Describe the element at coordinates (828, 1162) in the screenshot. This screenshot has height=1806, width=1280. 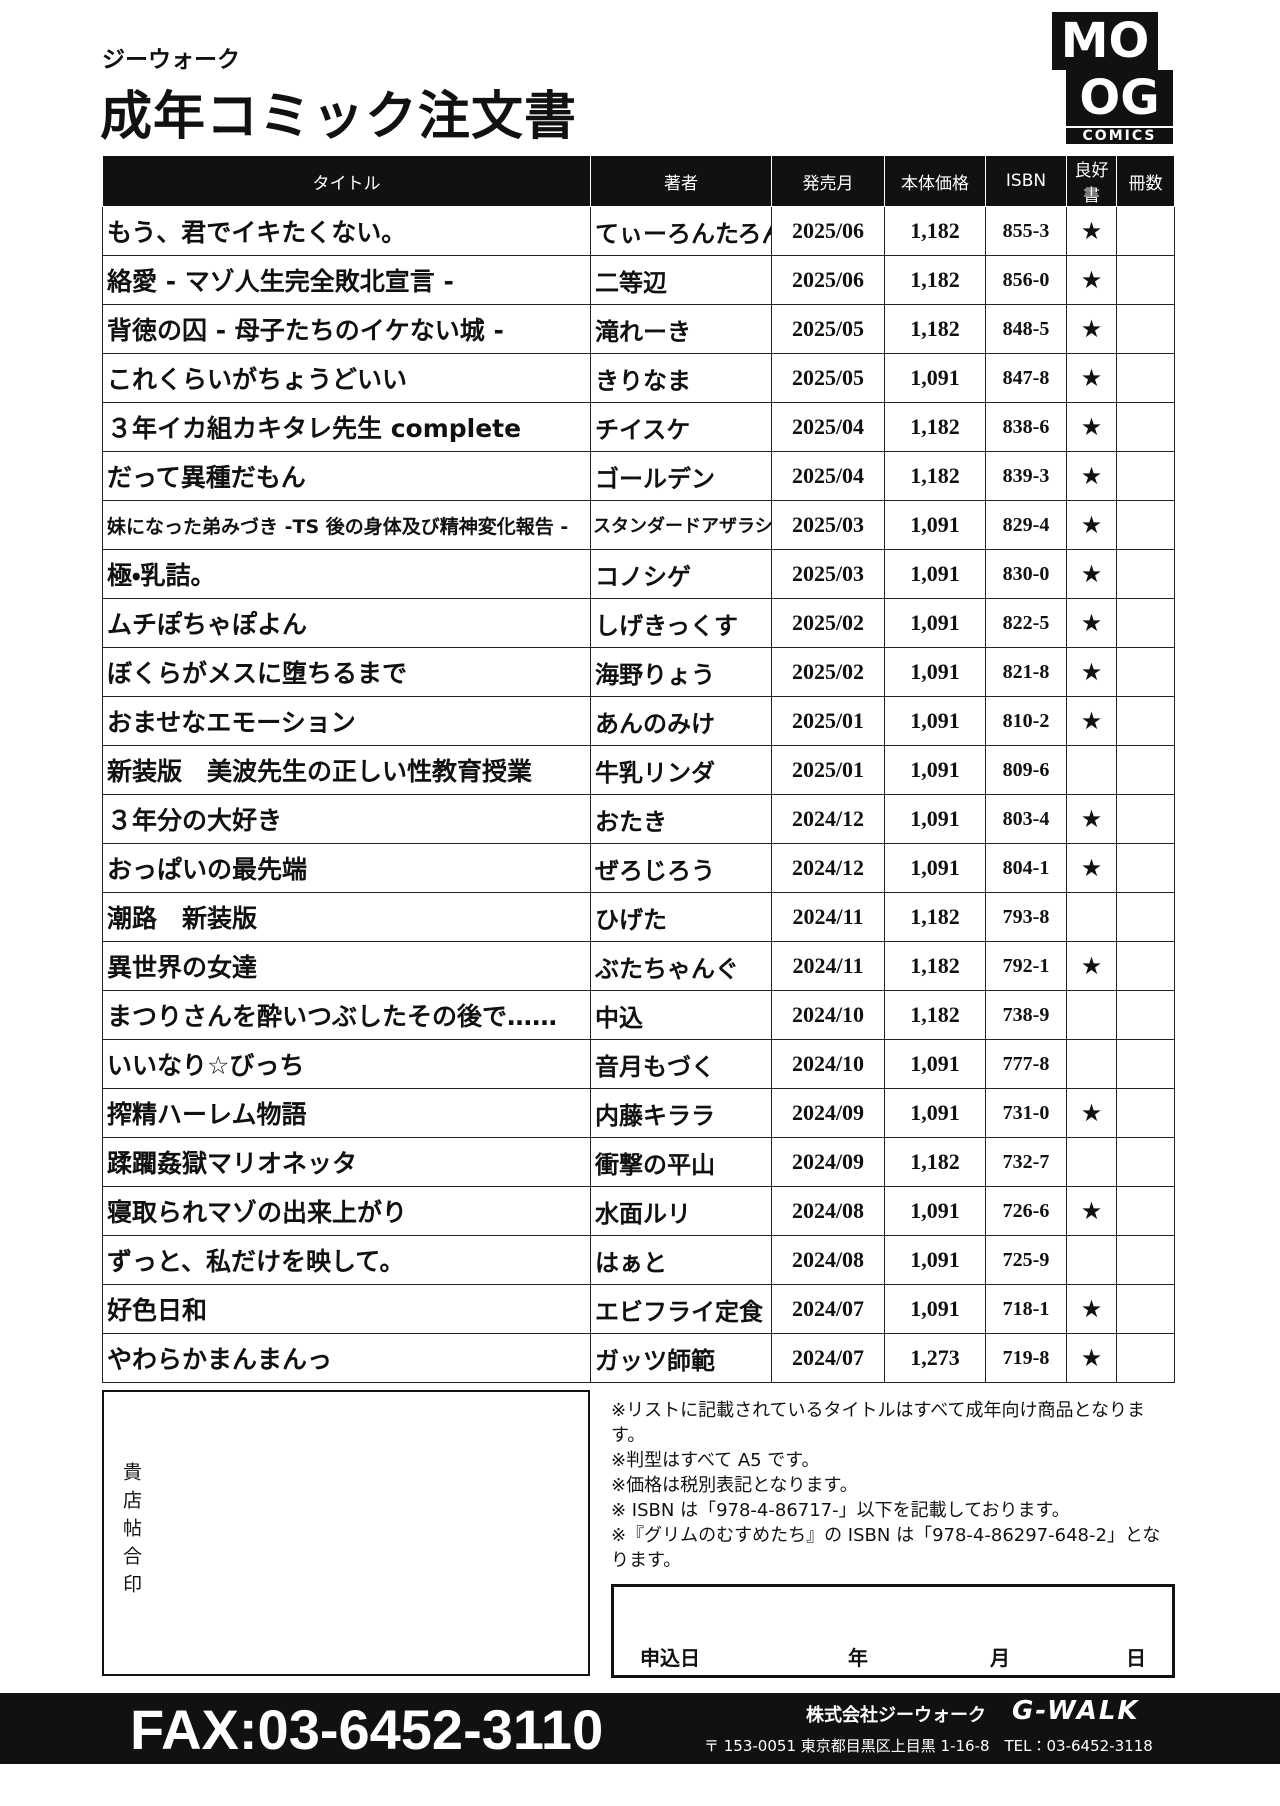
I see `cell-date: 2024/09` at that location.